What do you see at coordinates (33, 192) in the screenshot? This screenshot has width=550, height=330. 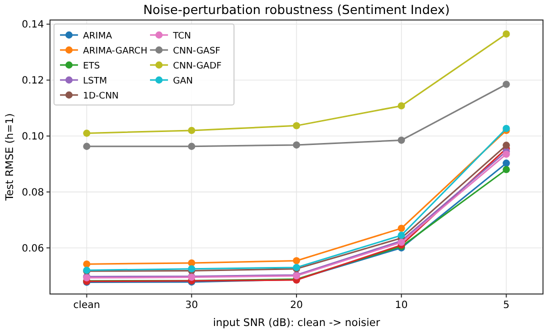 I see `y-tick-label: 0.08` at bounding box center [33, 192].